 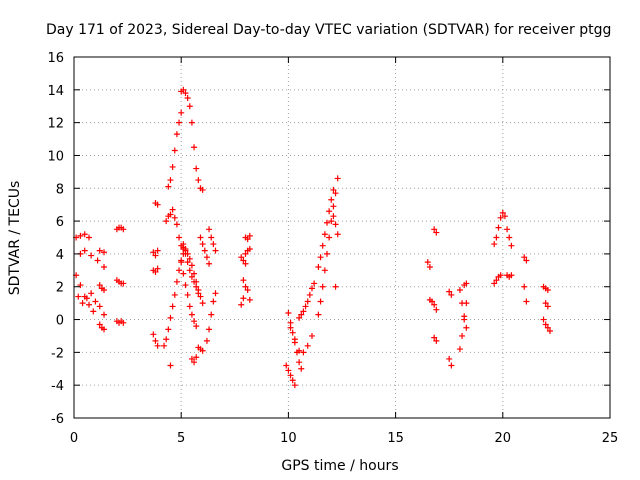 I want to click on x-tick-label: 10, so click(x=288, y=438).